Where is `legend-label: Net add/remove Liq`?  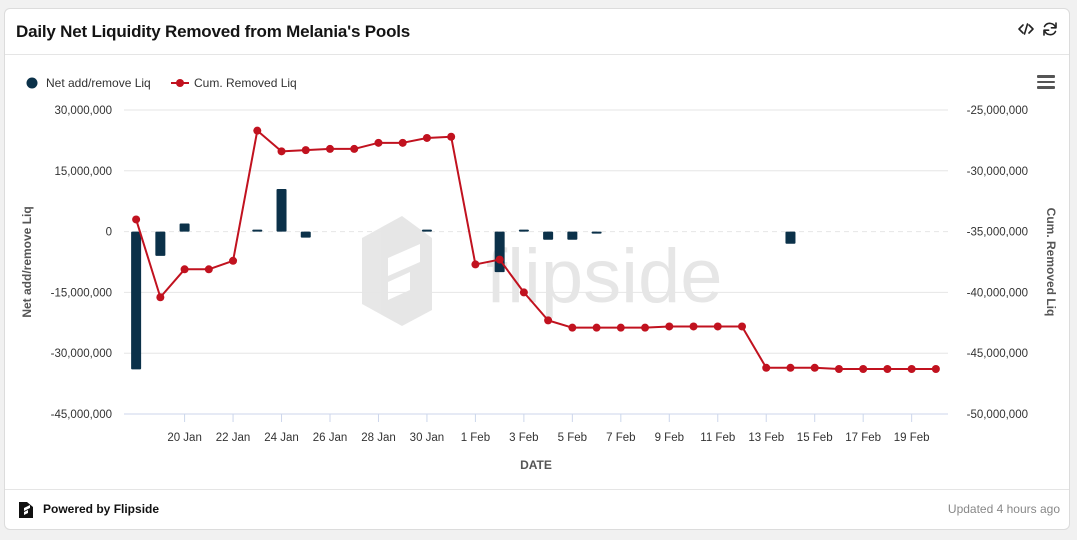
legend-label: Net add/remove Liq is located at coordinates (98, 83).